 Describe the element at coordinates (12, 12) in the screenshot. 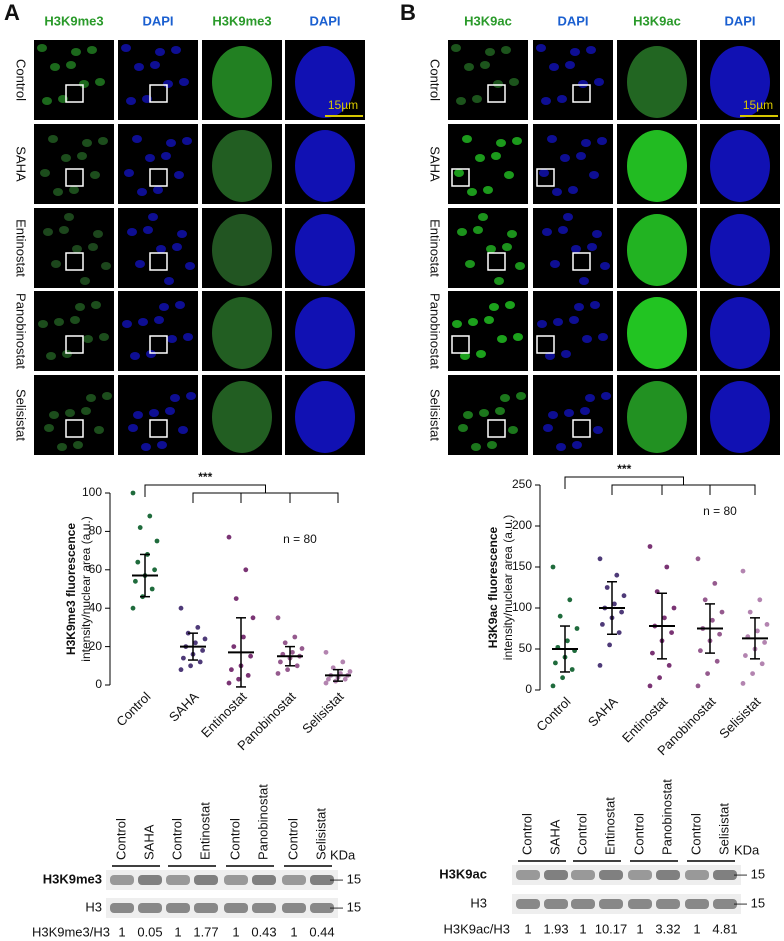

I see `panel-letter: A` at that location.